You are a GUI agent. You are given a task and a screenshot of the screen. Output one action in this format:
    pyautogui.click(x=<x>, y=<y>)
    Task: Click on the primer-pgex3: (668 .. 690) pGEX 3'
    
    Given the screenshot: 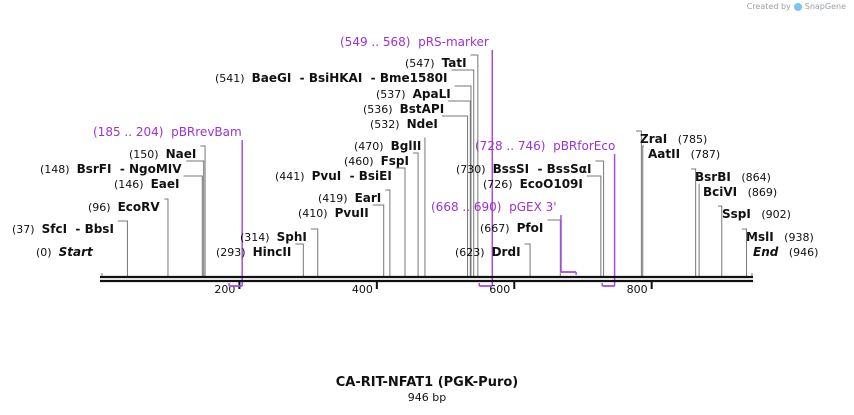 What is the action you would take?
    pyautogui.click(x=494, y=207)
    